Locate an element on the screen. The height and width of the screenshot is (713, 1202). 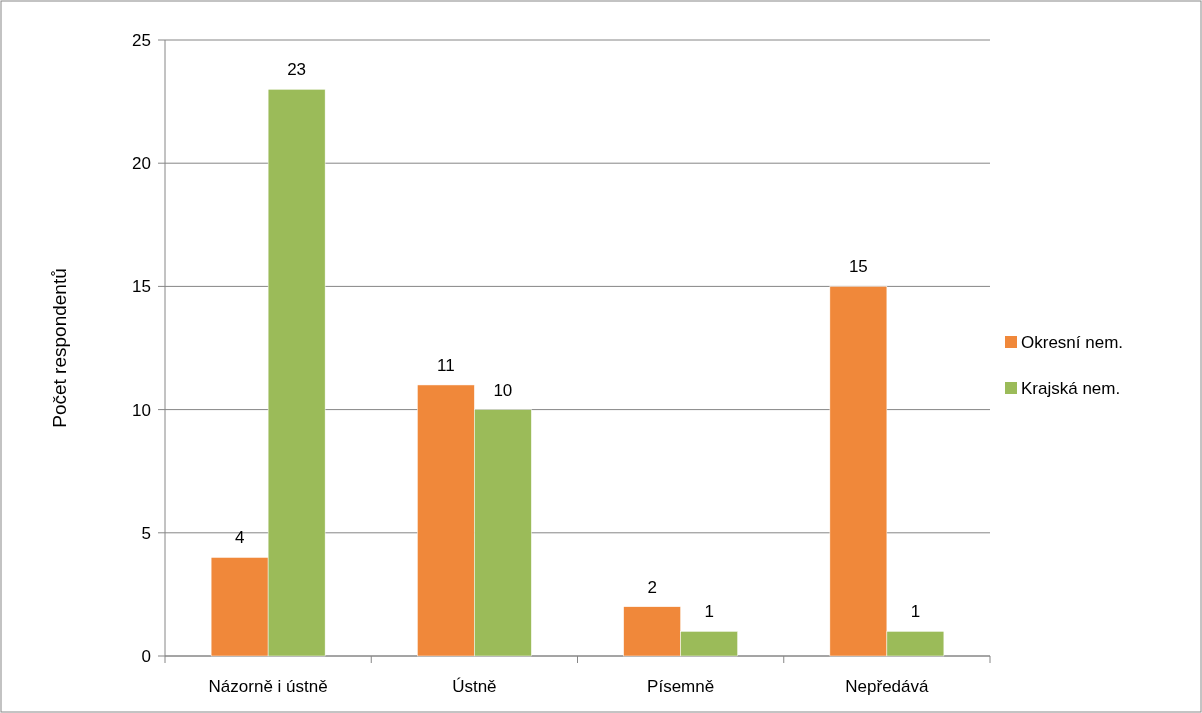
y-tick-label: 15 is located at coordinates (141, 287).